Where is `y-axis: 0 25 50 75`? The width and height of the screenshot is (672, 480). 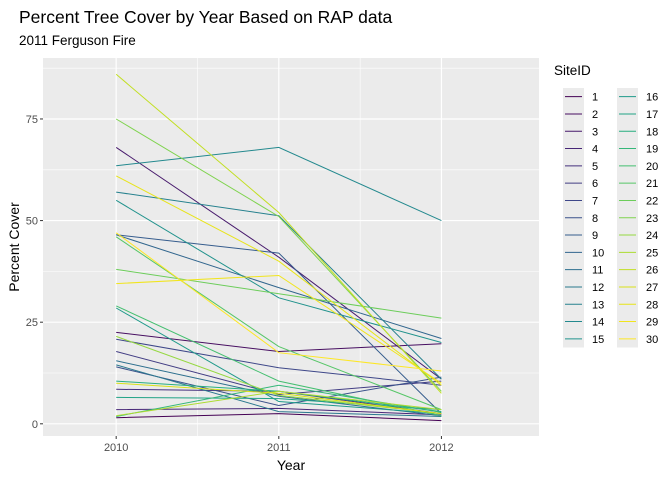 y-axis: 0 25 50 75 is located at coordinates (34, 272).